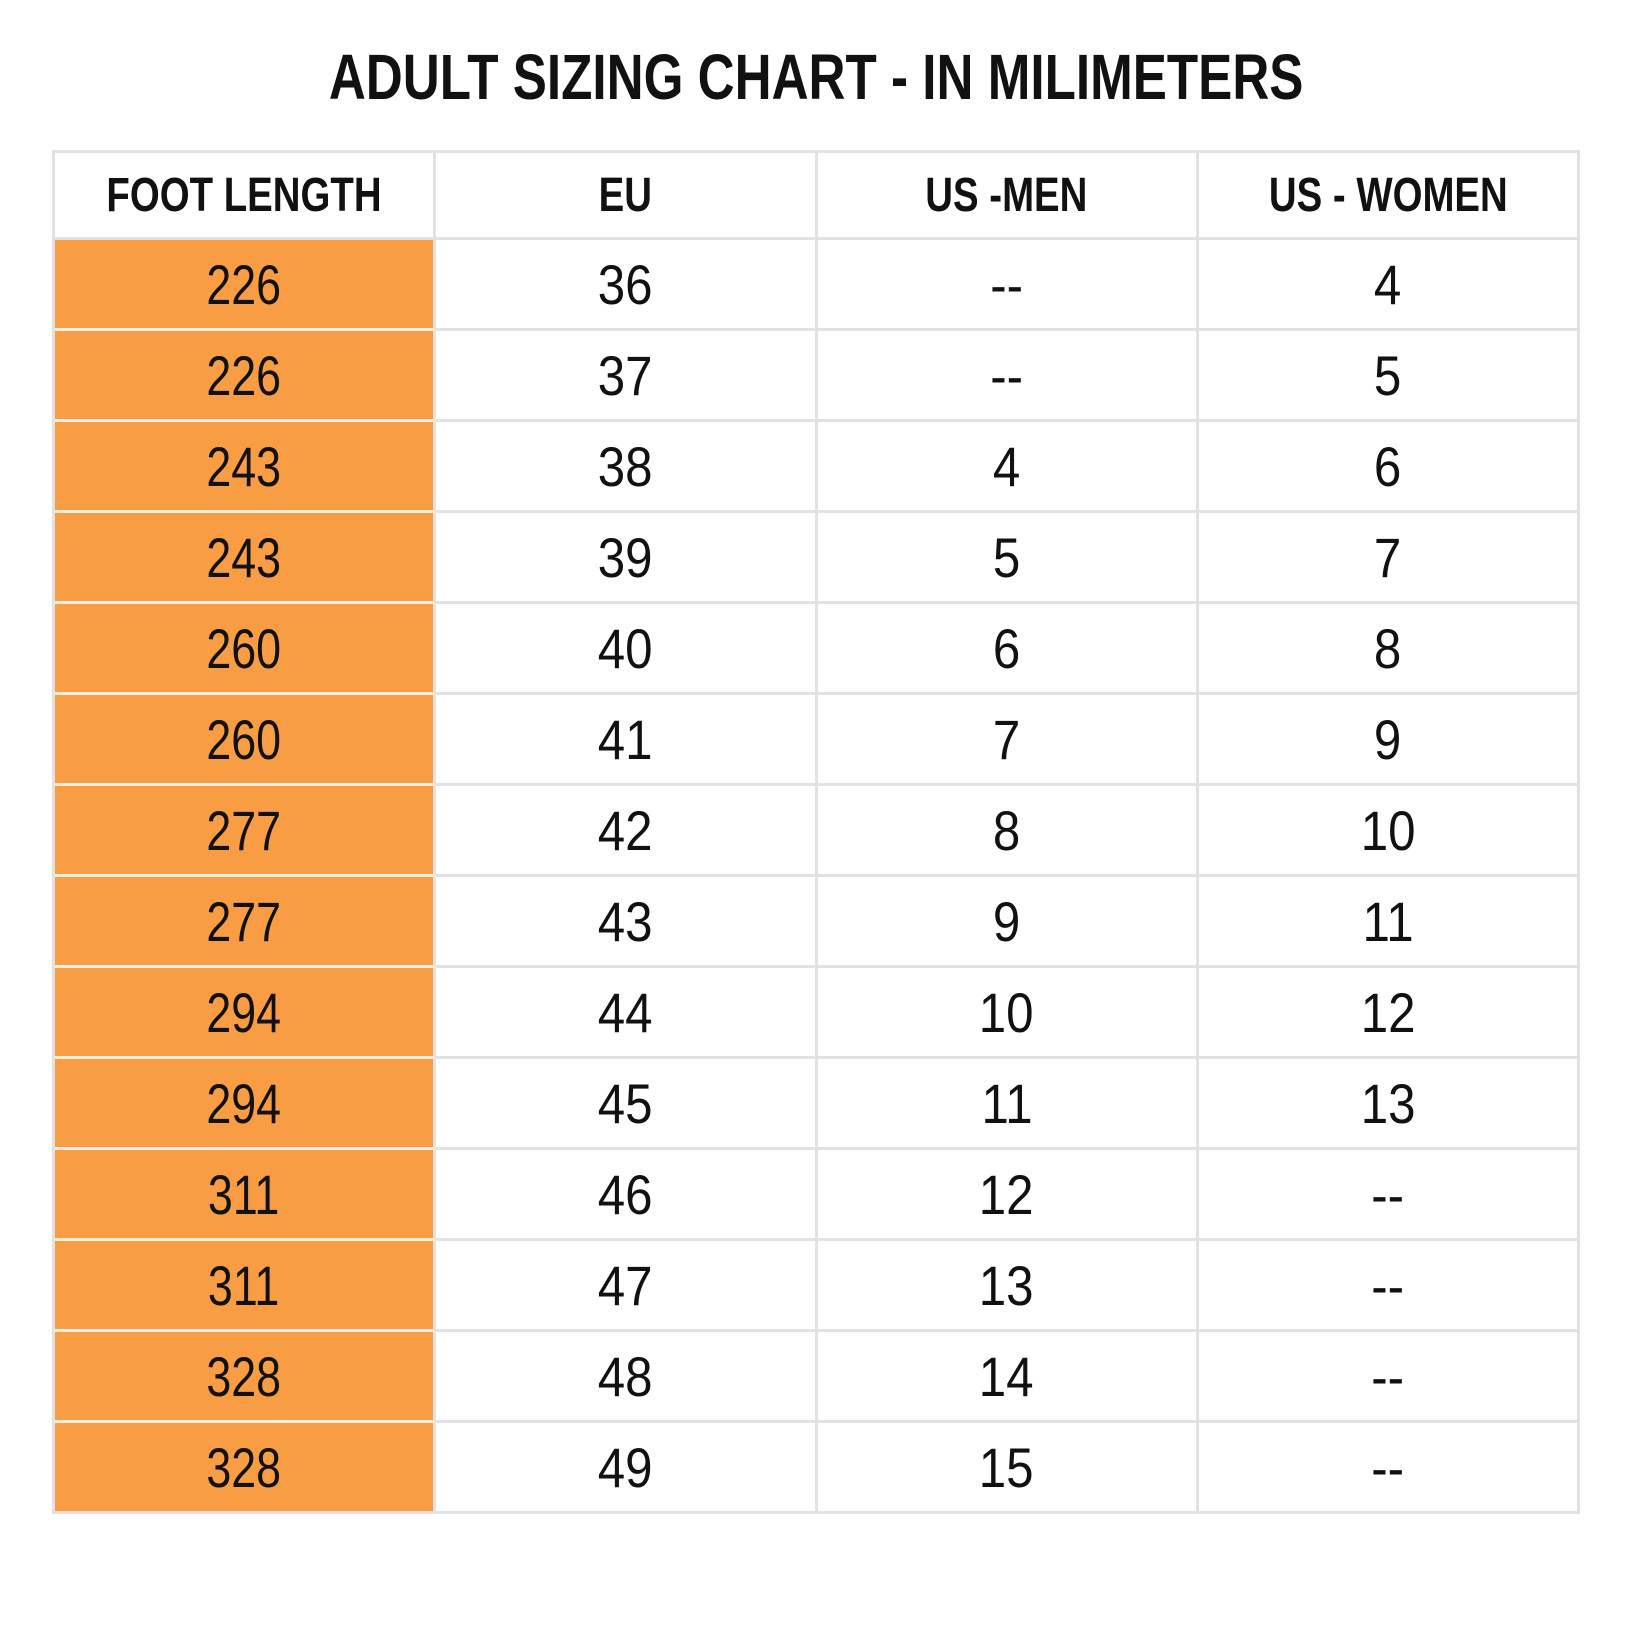  I want to click on foot-length-cell: 243, so click(246, 467).